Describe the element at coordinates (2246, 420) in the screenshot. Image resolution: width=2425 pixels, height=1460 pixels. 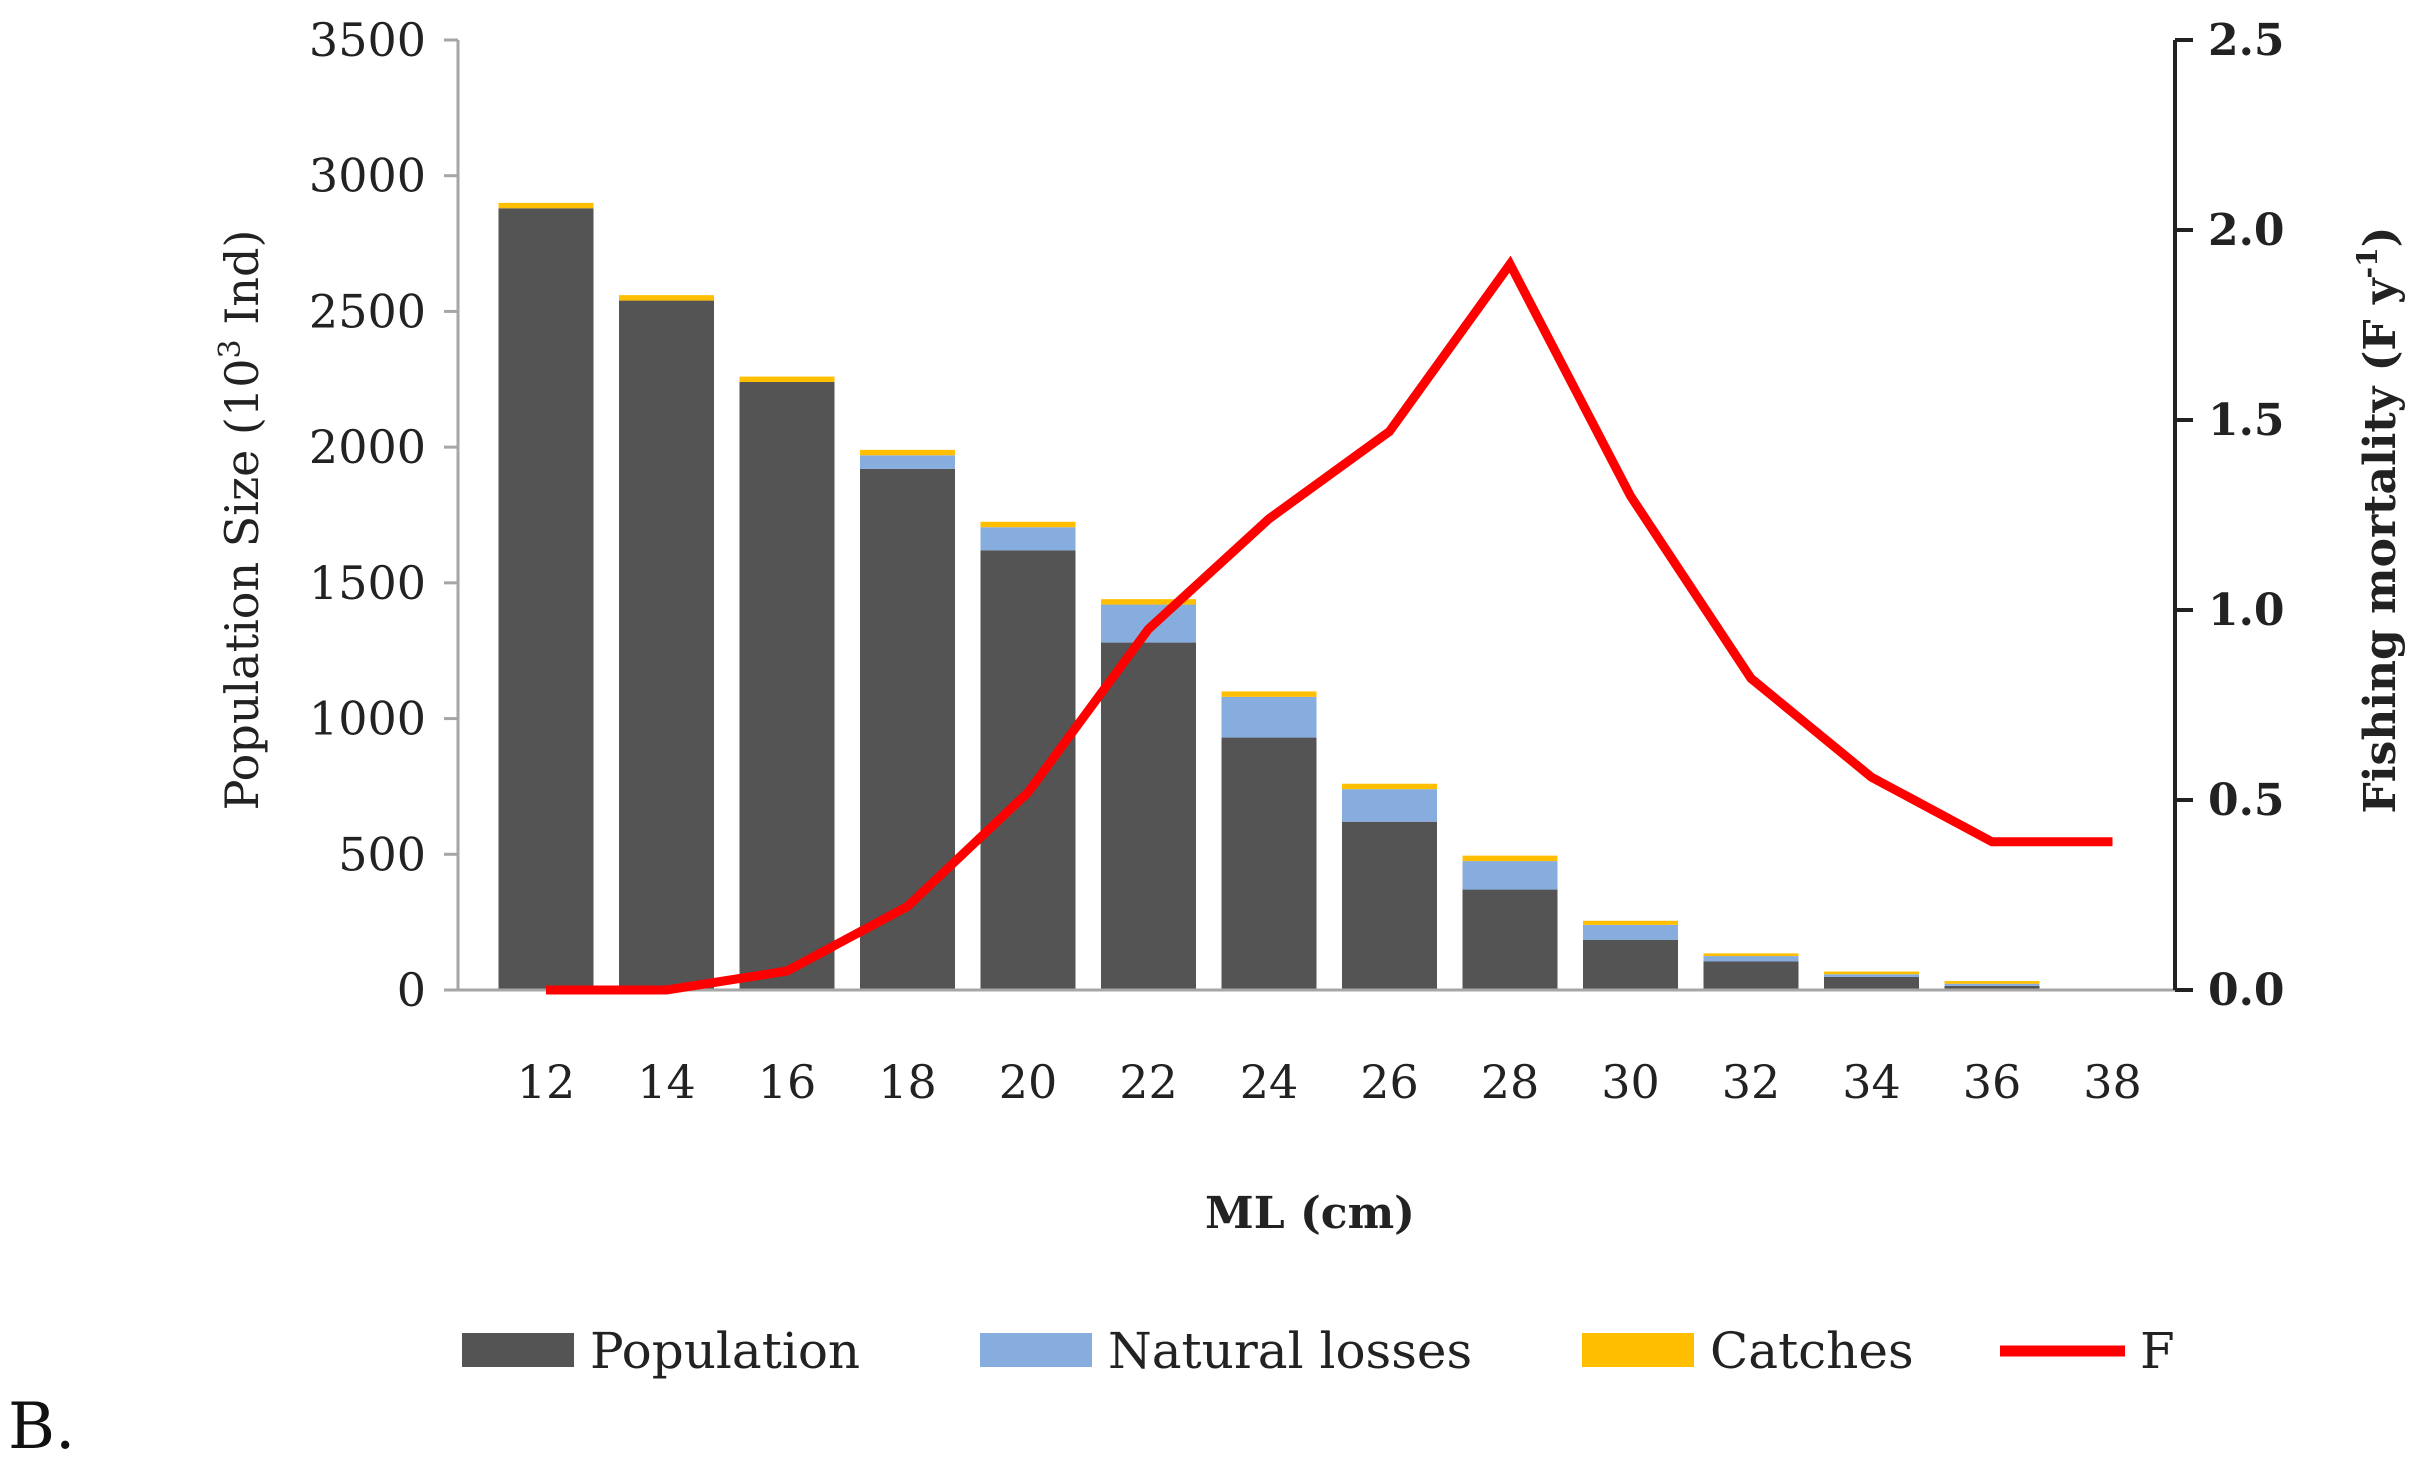
I see `right-tick-label-1.5: 1.5` at that location.